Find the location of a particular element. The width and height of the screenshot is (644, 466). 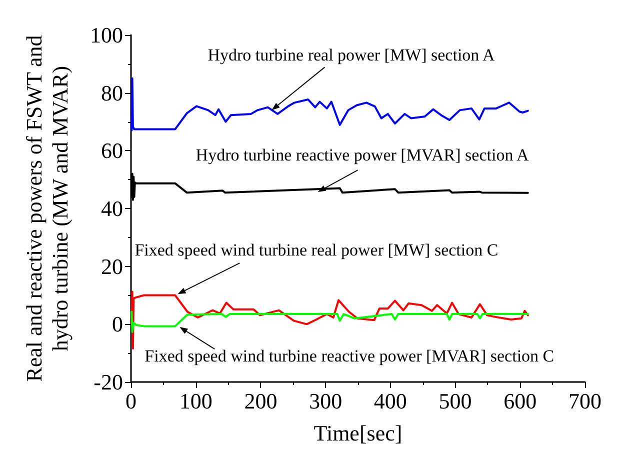

y-tick-label: 80 is located at coordinates (112, 93).